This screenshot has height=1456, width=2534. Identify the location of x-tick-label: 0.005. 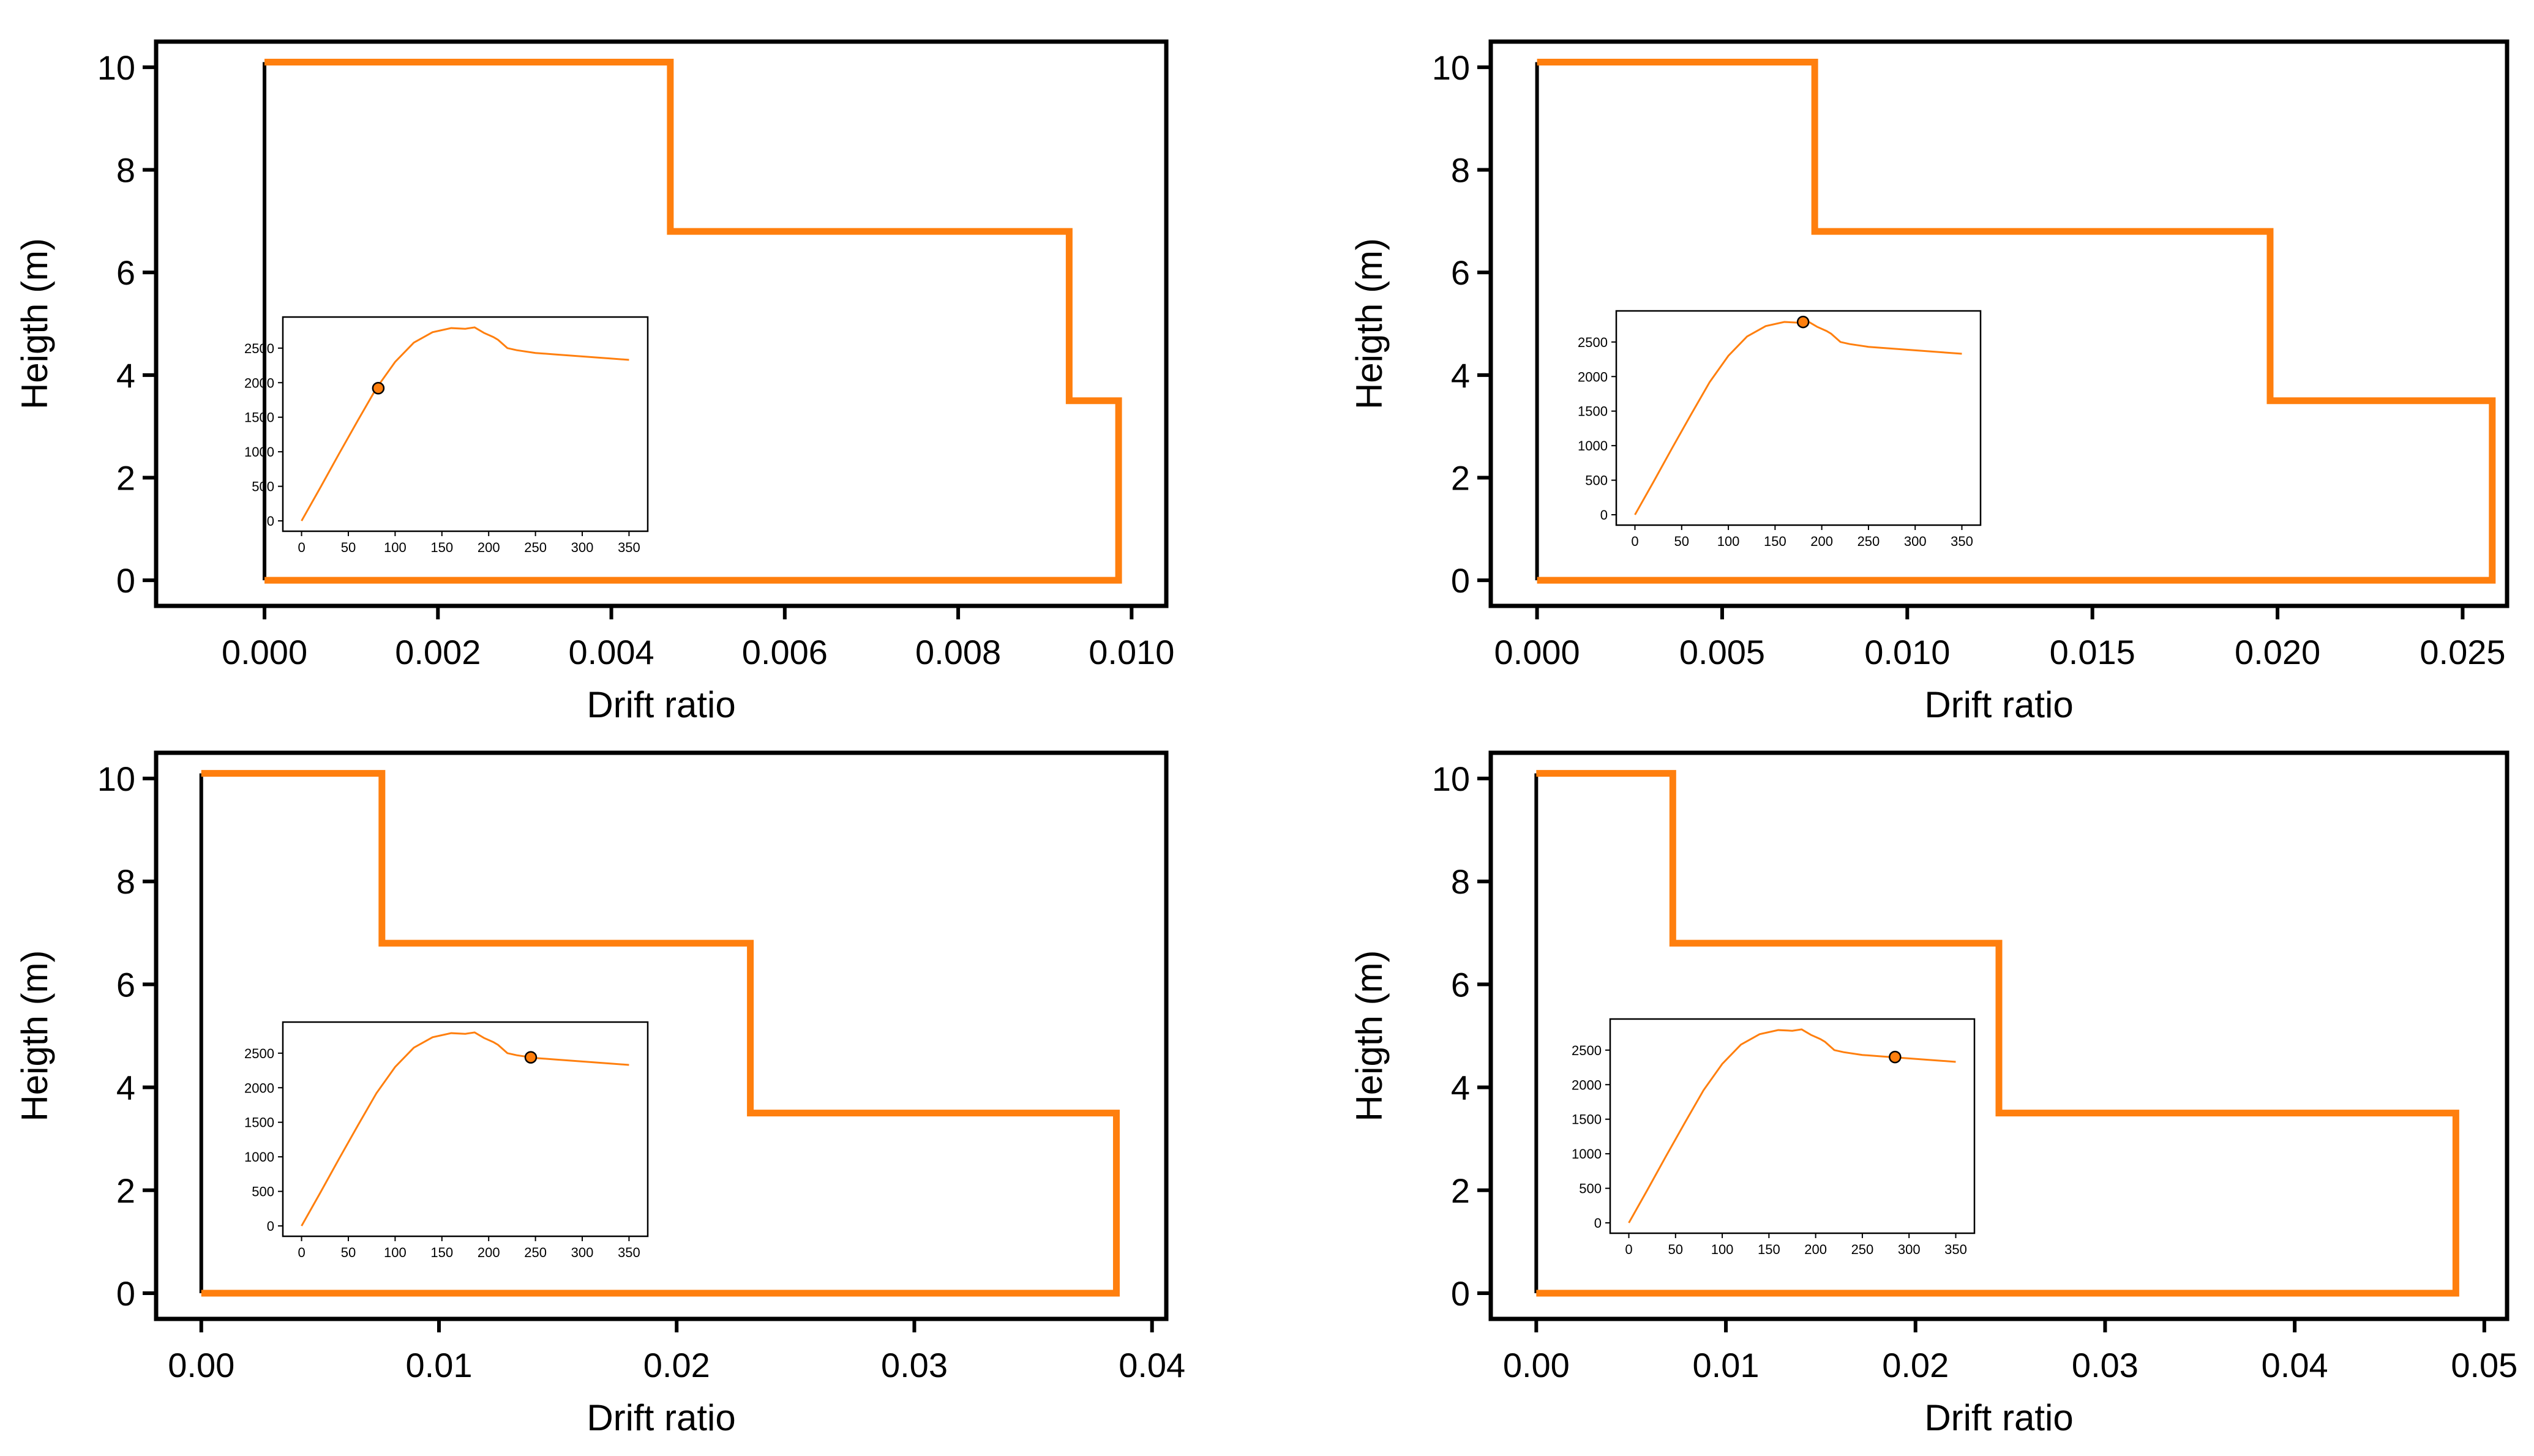
(1722, 652).